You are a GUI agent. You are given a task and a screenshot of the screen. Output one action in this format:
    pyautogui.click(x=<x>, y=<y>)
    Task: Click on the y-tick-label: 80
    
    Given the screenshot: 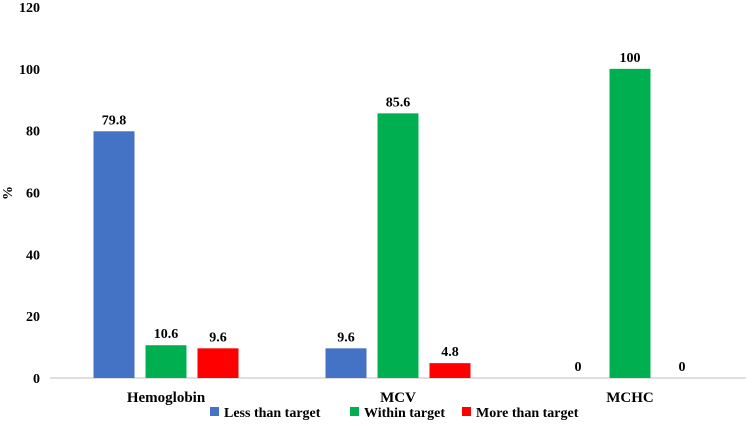 What is the action you would take?
    pyautogui.click(x=33, y=132)
    